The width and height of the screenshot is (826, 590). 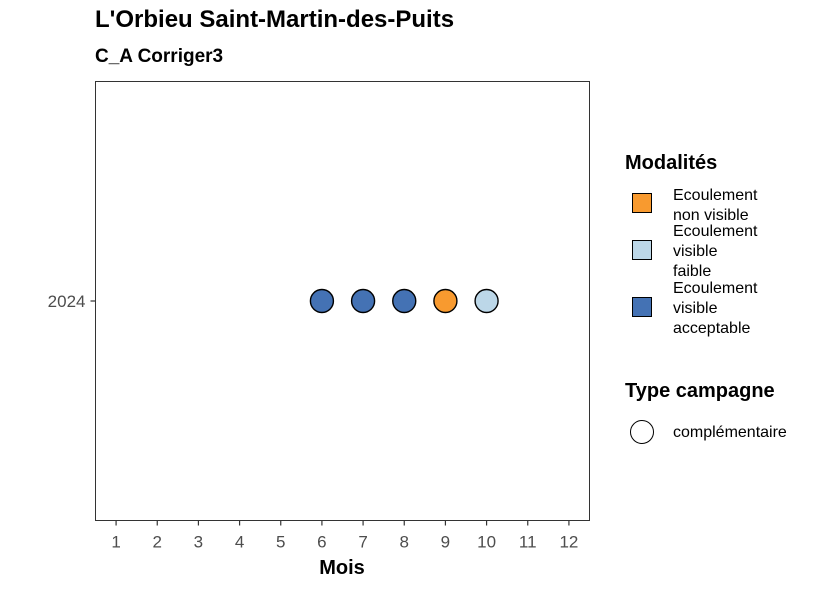 I want to click on legend-key-visible-faible, so click(x=642, y=250).